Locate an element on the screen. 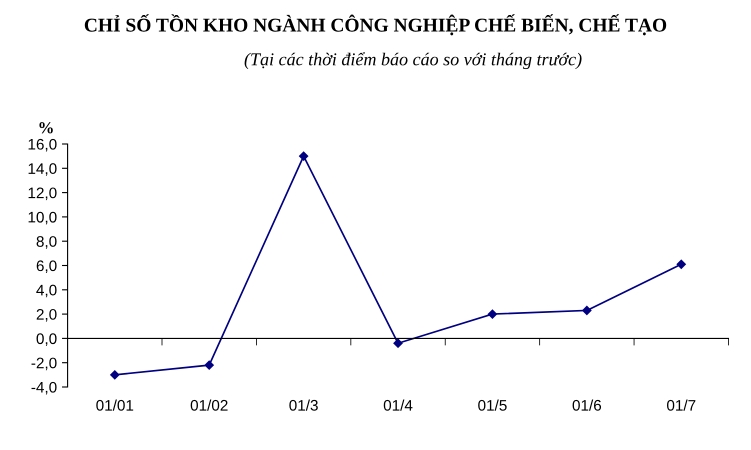 The image size is (751, 450). y-tick-label: 2,0 is located at coordinates (46, 315).